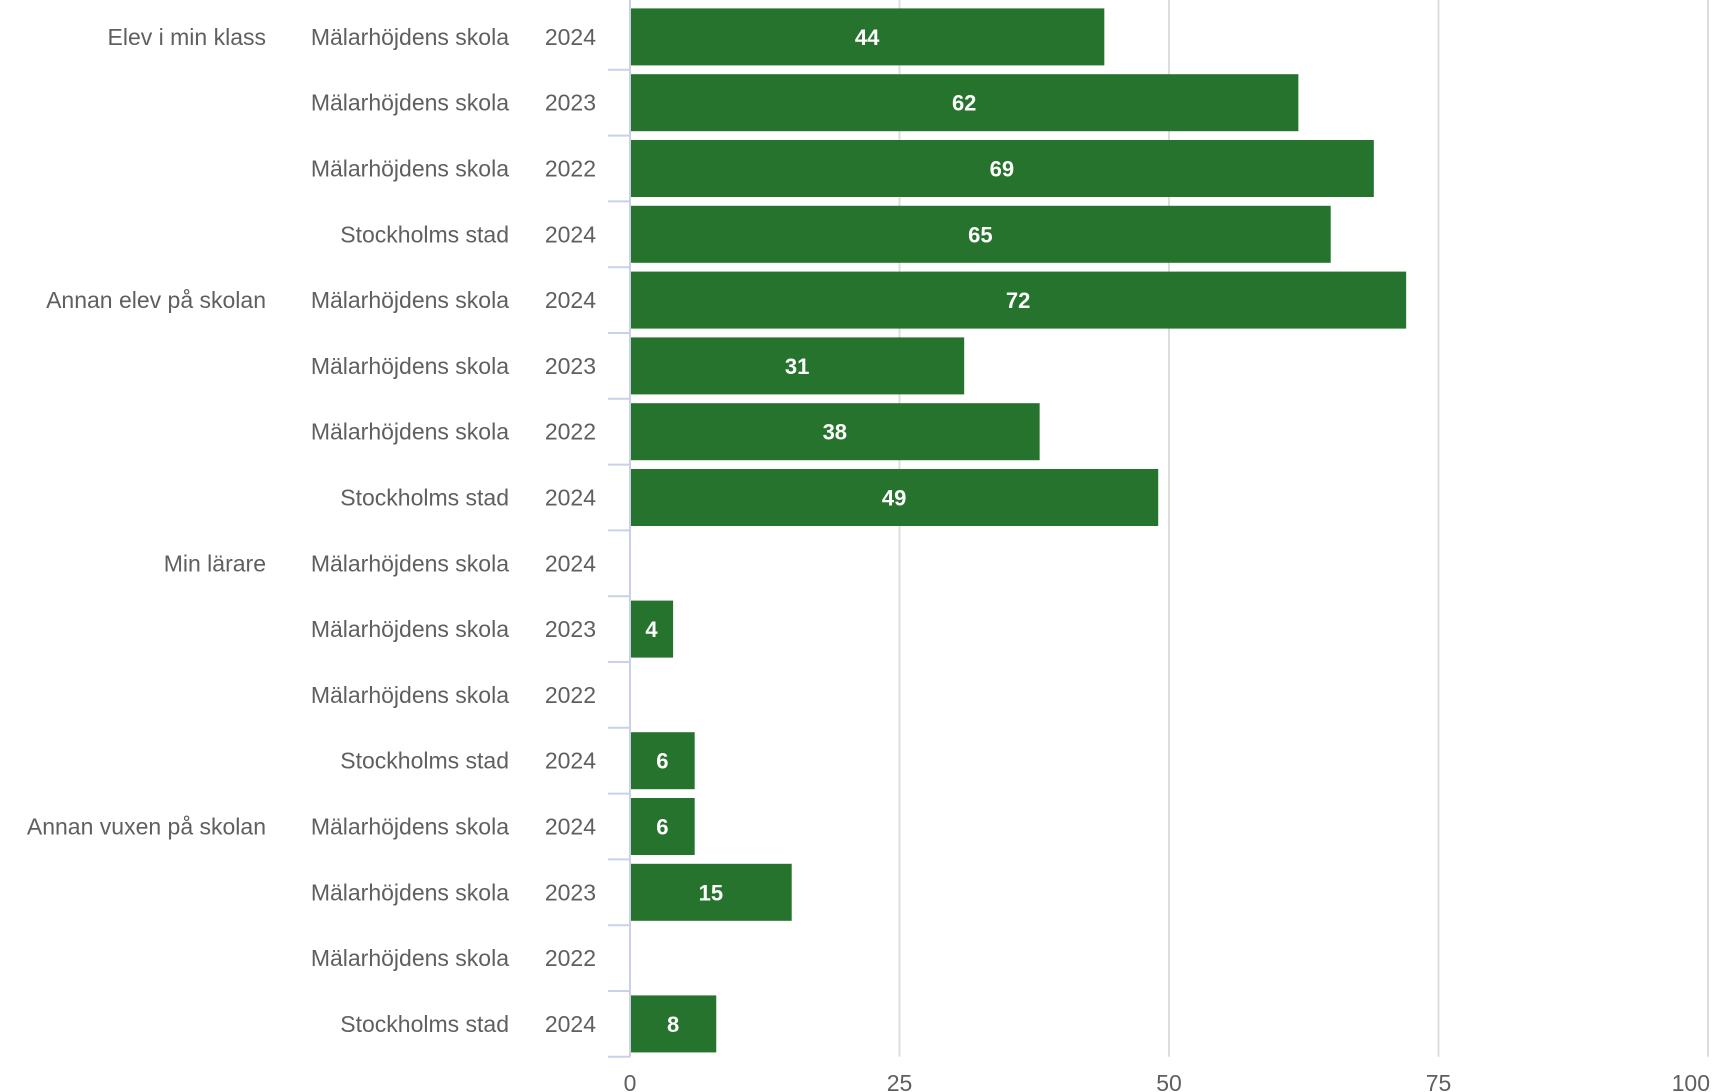  What do you see at coordinates (630, 1081) in the screenshot?
I see `x-tick-label: 0` at bounding box center [630, 1081].